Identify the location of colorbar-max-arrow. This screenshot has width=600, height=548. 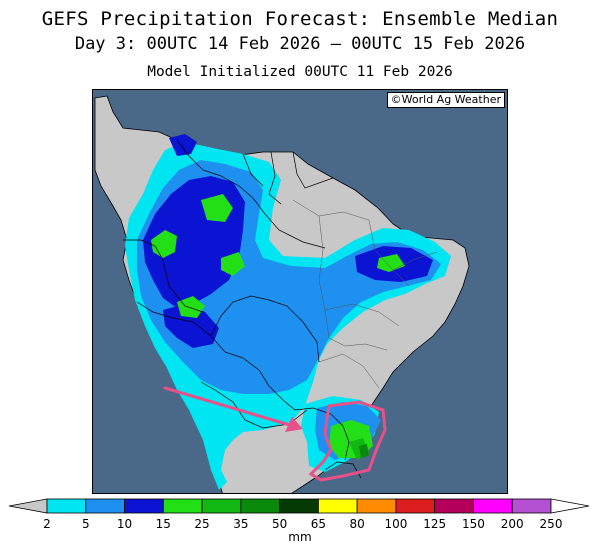
(570, 506).